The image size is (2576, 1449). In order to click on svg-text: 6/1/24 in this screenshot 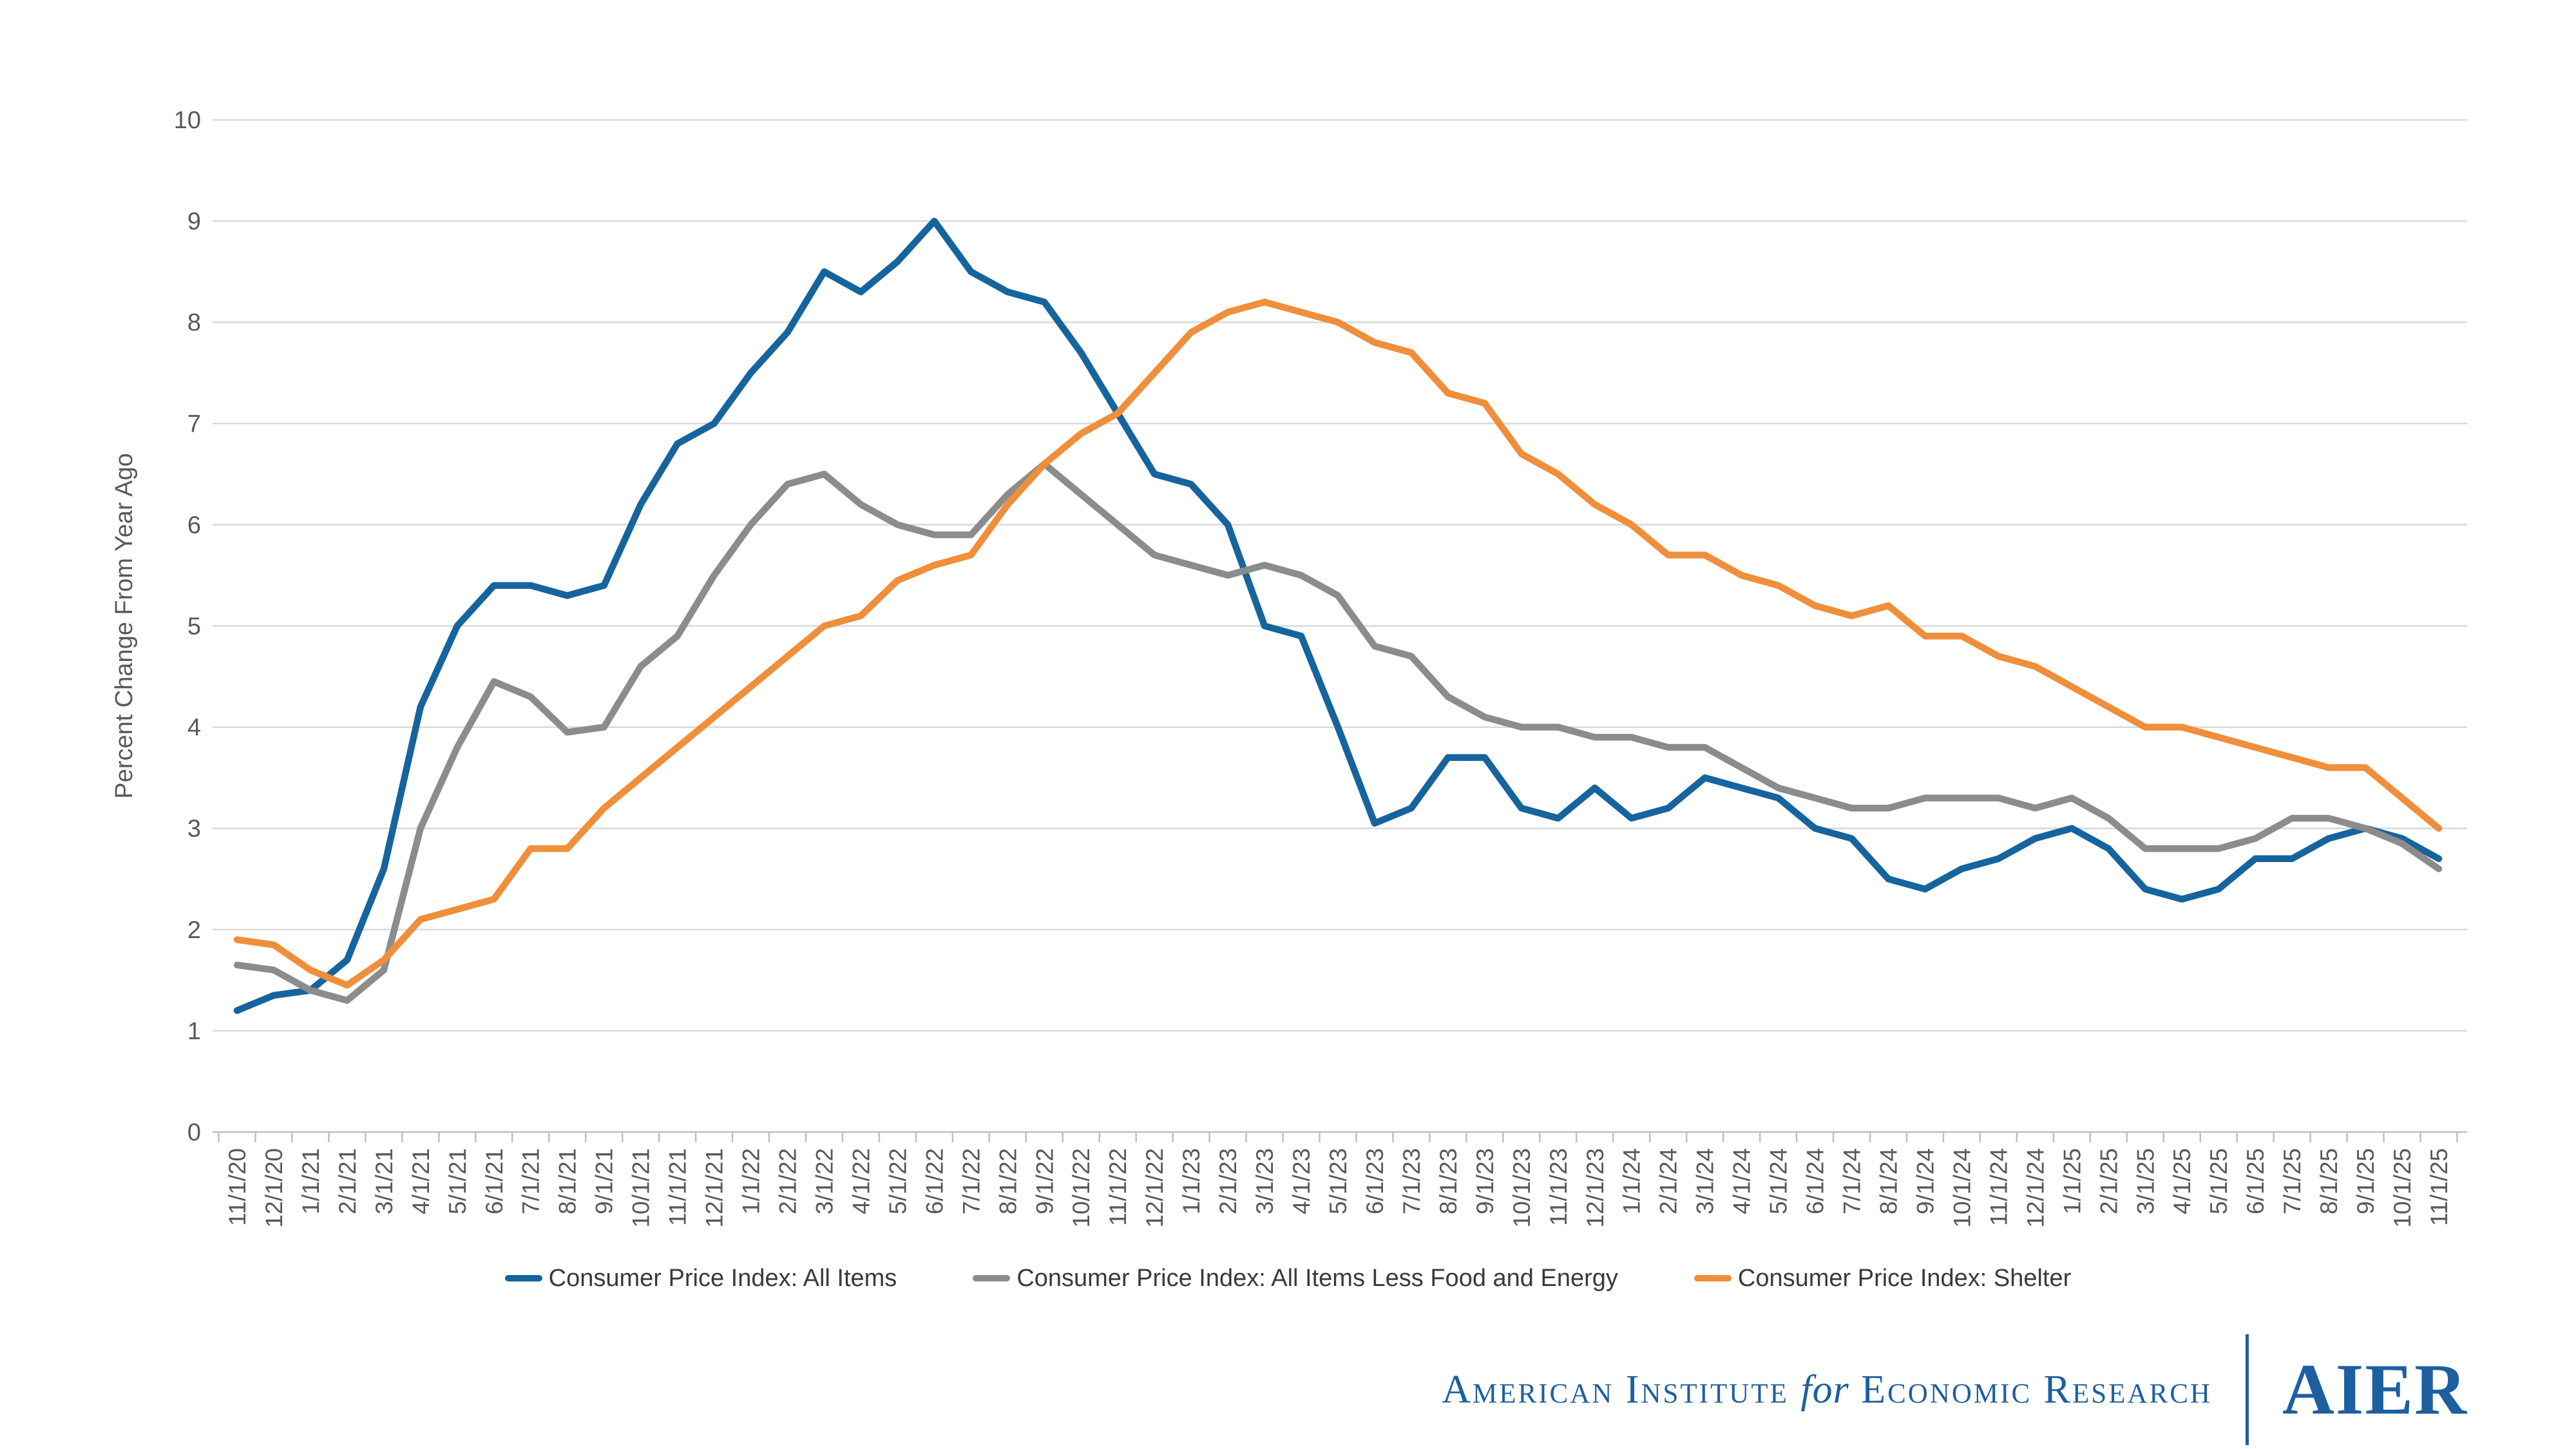, I will do `click(1815, 1181)`.